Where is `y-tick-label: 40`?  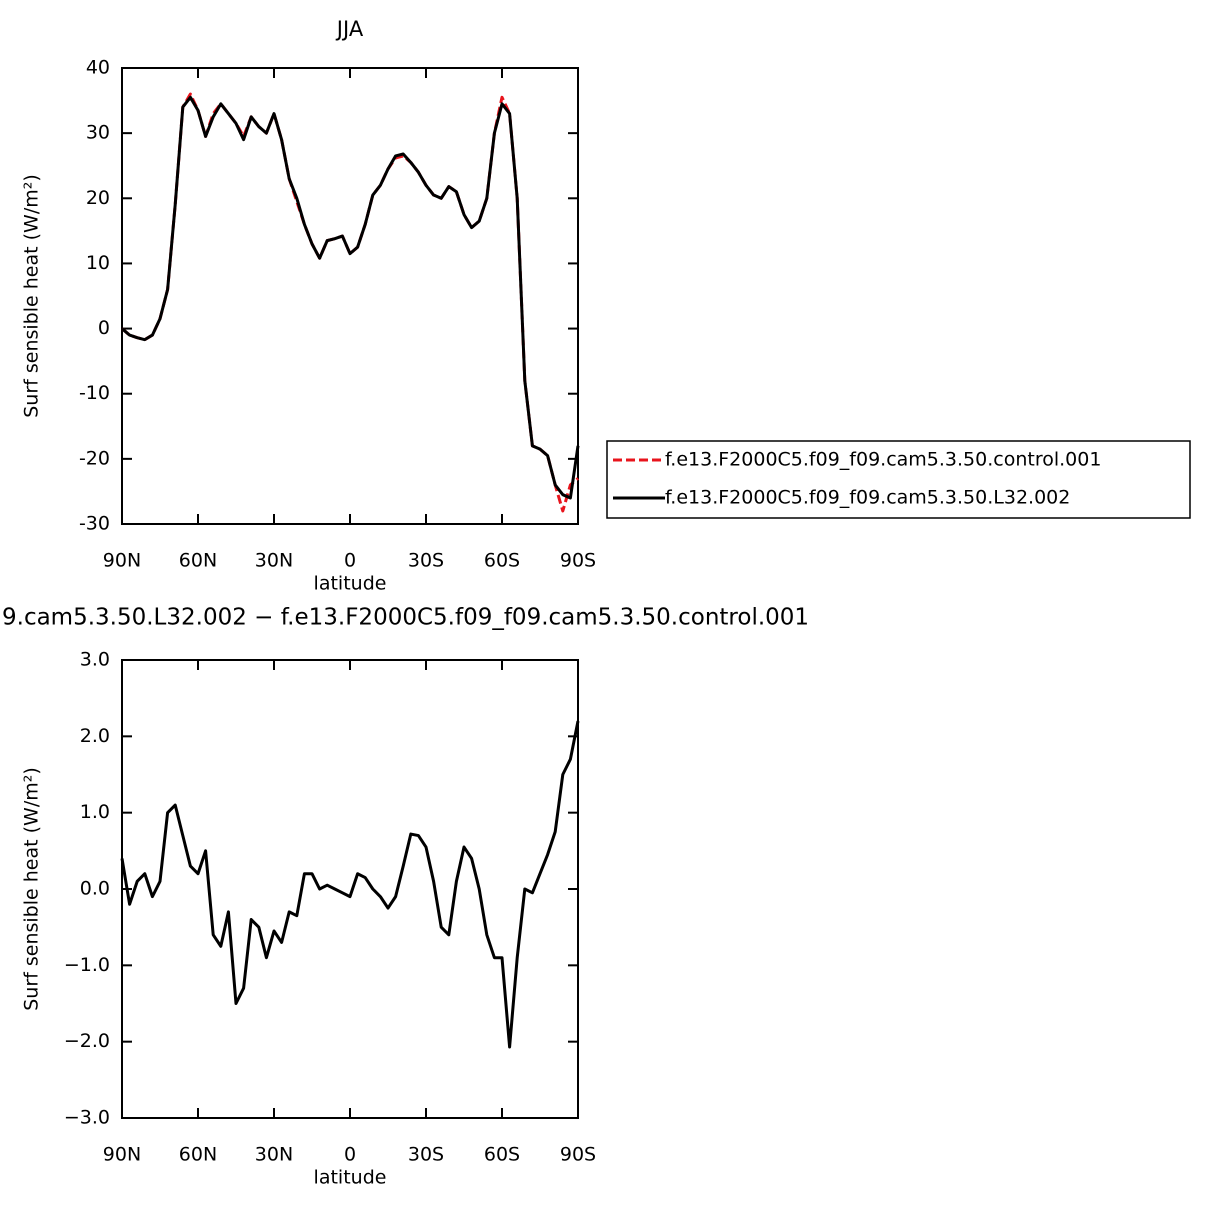
y-tick-label: 40 is located at coordinates (98, 68).